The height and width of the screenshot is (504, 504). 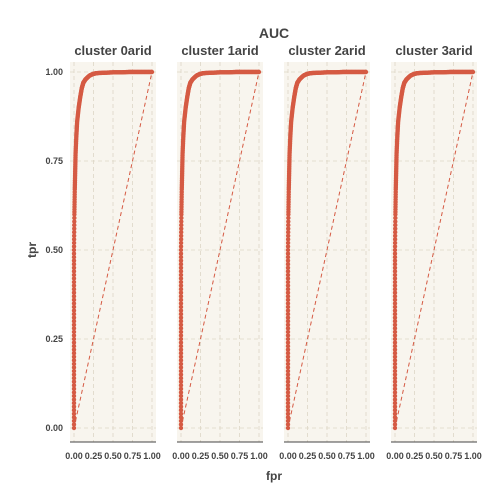 What do you see at coordinates (112, 50) in the screenshot?
I see `facet-label: cluster 0arid` at bounding box center [112, 50].